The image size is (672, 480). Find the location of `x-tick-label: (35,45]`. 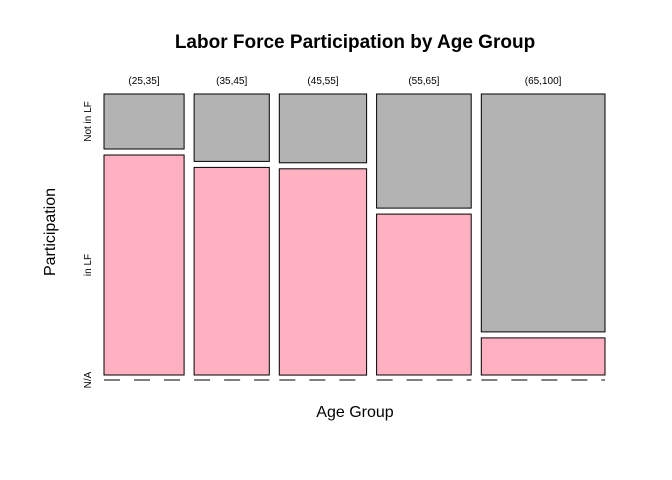

x-tick-label: (35,45] is located at coordinates (231, 81).